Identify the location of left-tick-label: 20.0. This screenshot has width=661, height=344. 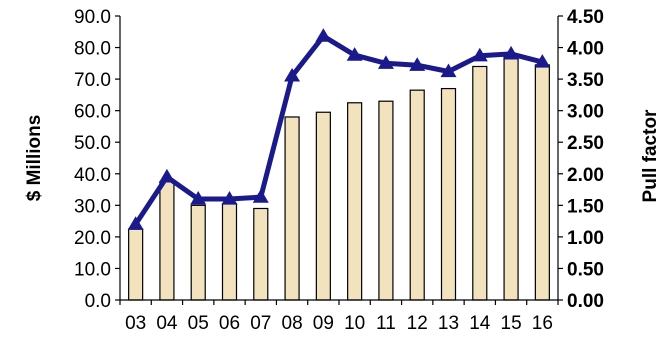
(92, 238).